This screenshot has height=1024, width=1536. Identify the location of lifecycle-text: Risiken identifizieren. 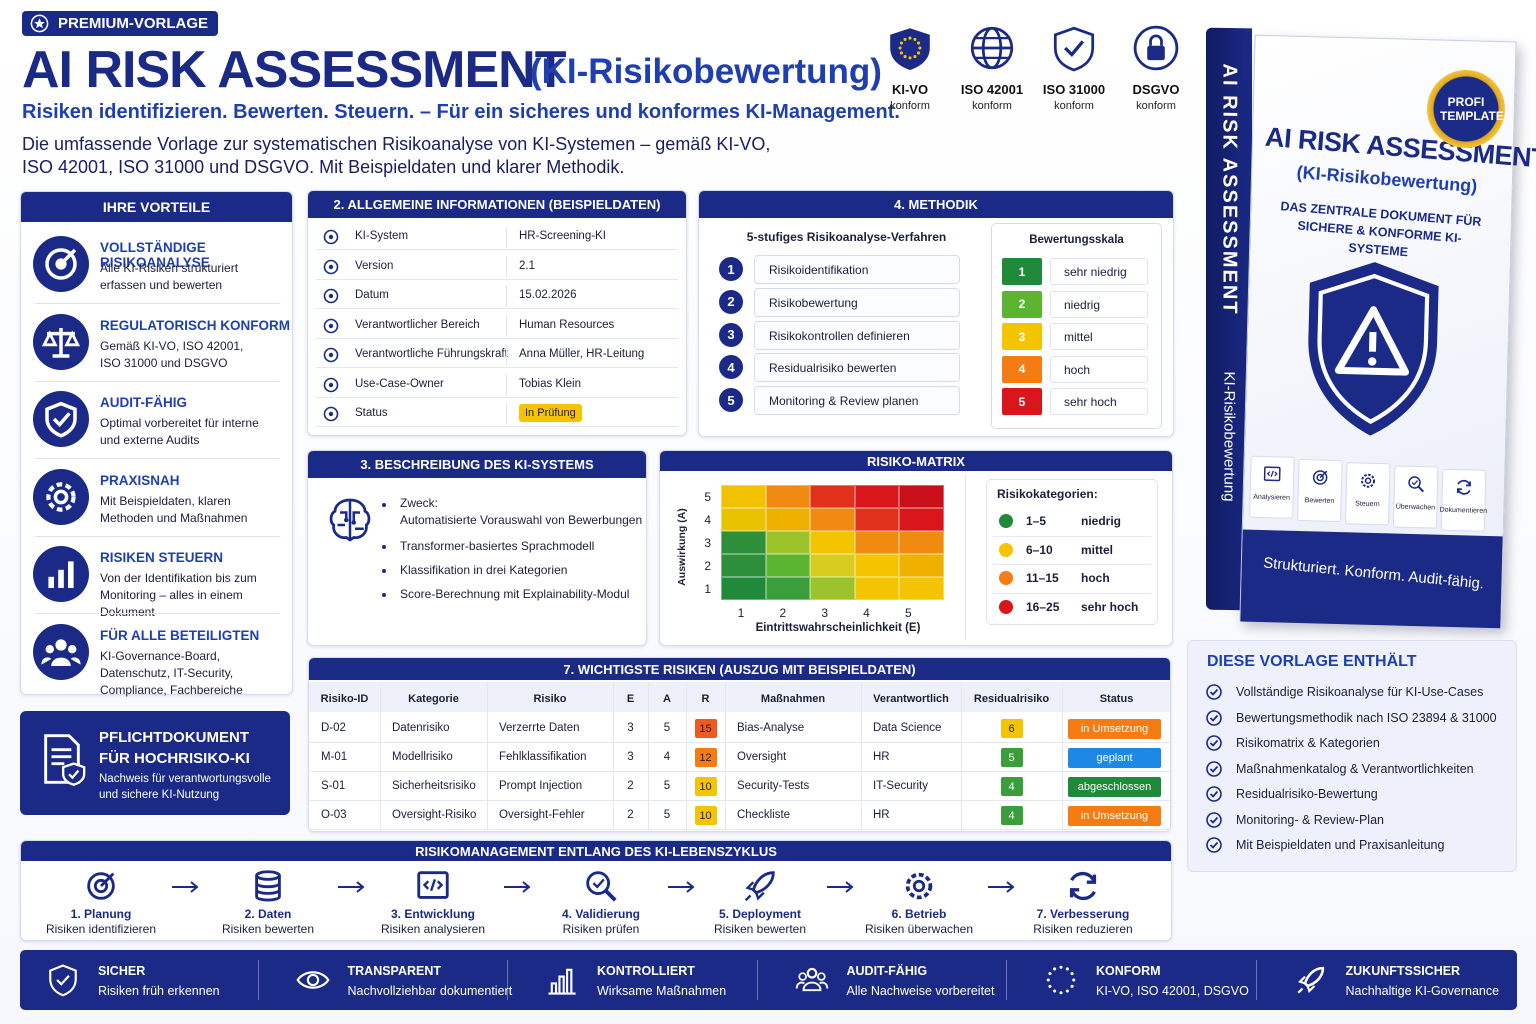
(101, 929).